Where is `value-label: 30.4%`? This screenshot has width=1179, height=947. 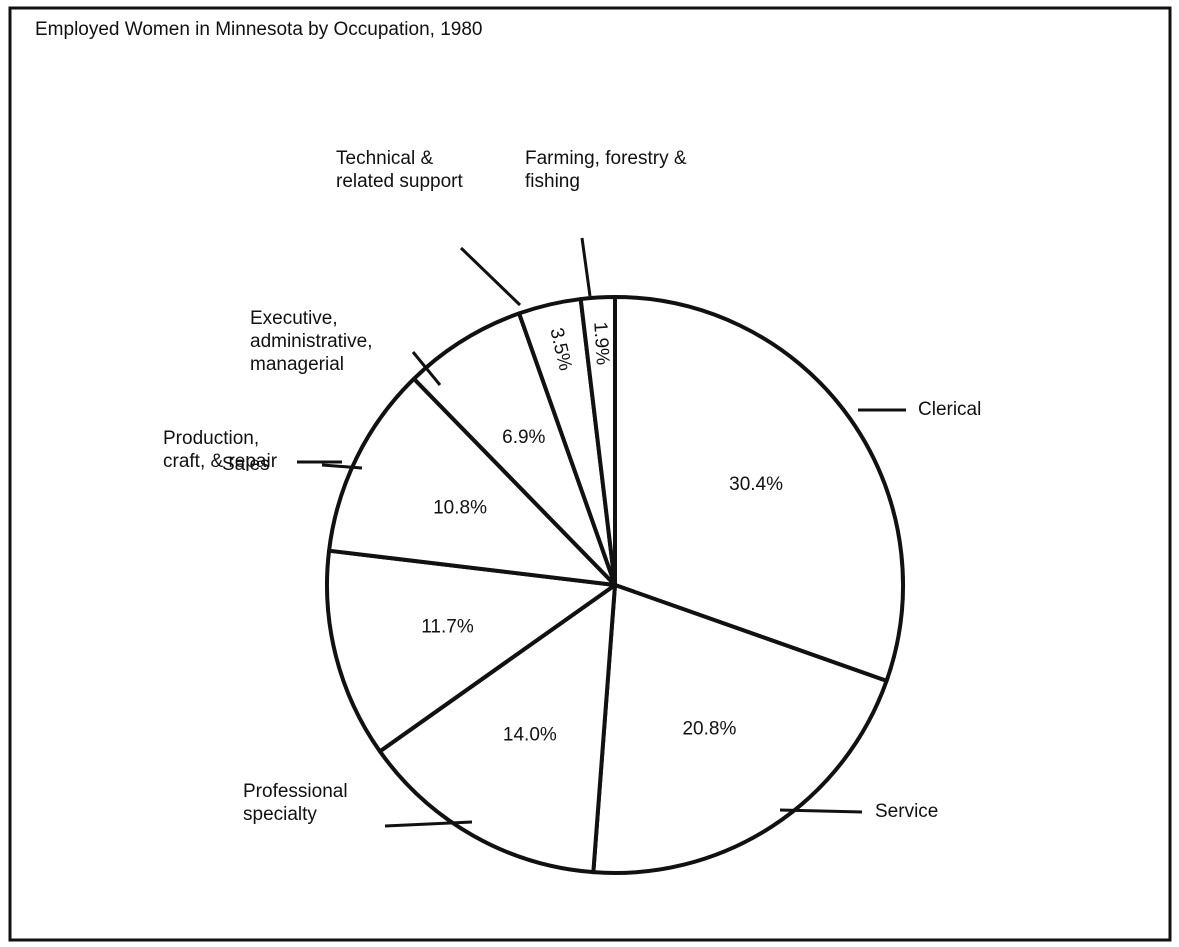 value-label: 30.4% is located at coordinates (756, 484).